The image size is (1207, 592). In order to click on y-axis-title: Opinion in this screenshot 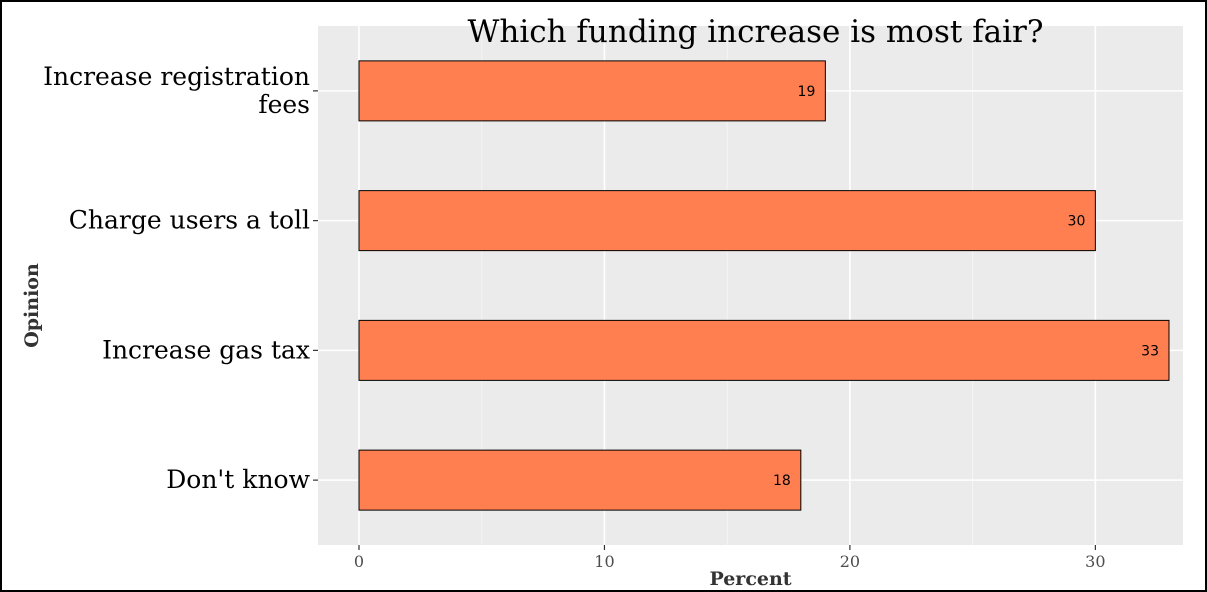, I will do `click(32, 305)`.